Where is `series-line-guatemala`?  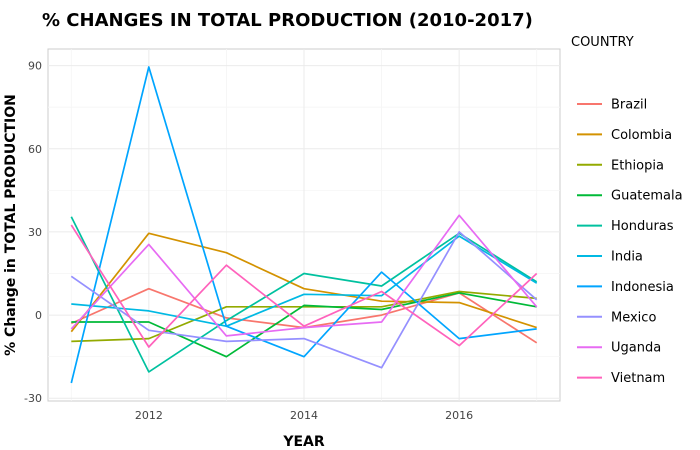 series-line-guatemala is located at coordinates (304, 325).